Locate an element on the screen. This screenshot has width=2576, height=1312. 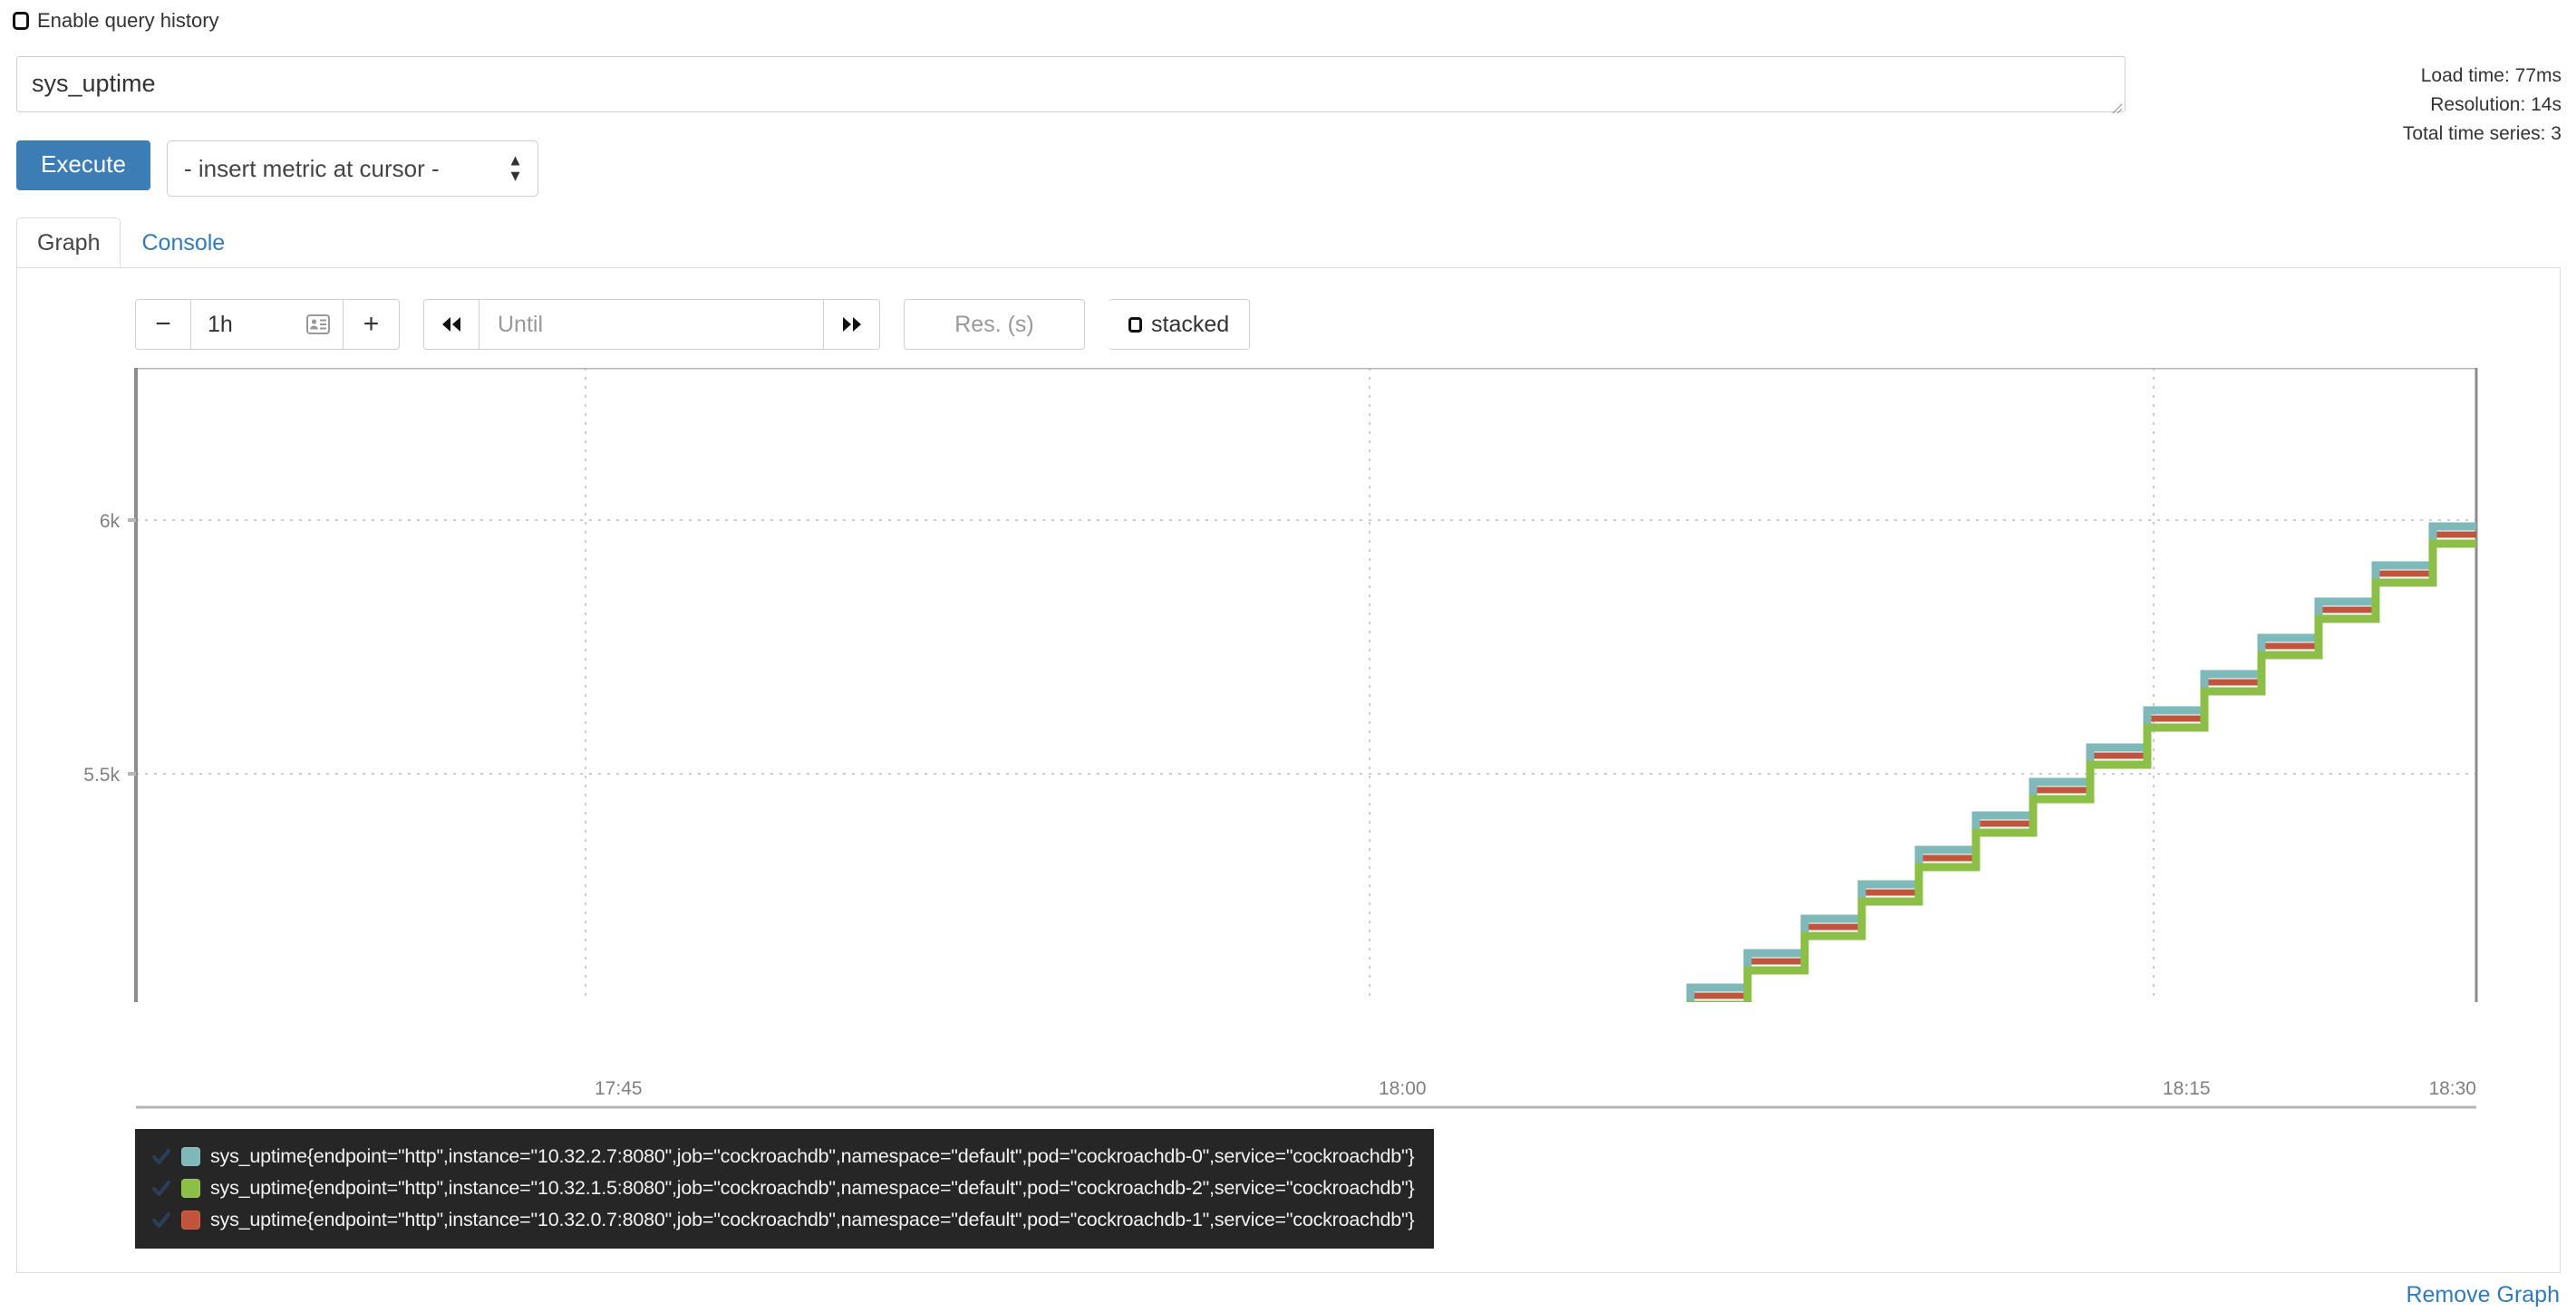
remove-graph-link: Remove Graph is located at coordinates (2483, 1295).